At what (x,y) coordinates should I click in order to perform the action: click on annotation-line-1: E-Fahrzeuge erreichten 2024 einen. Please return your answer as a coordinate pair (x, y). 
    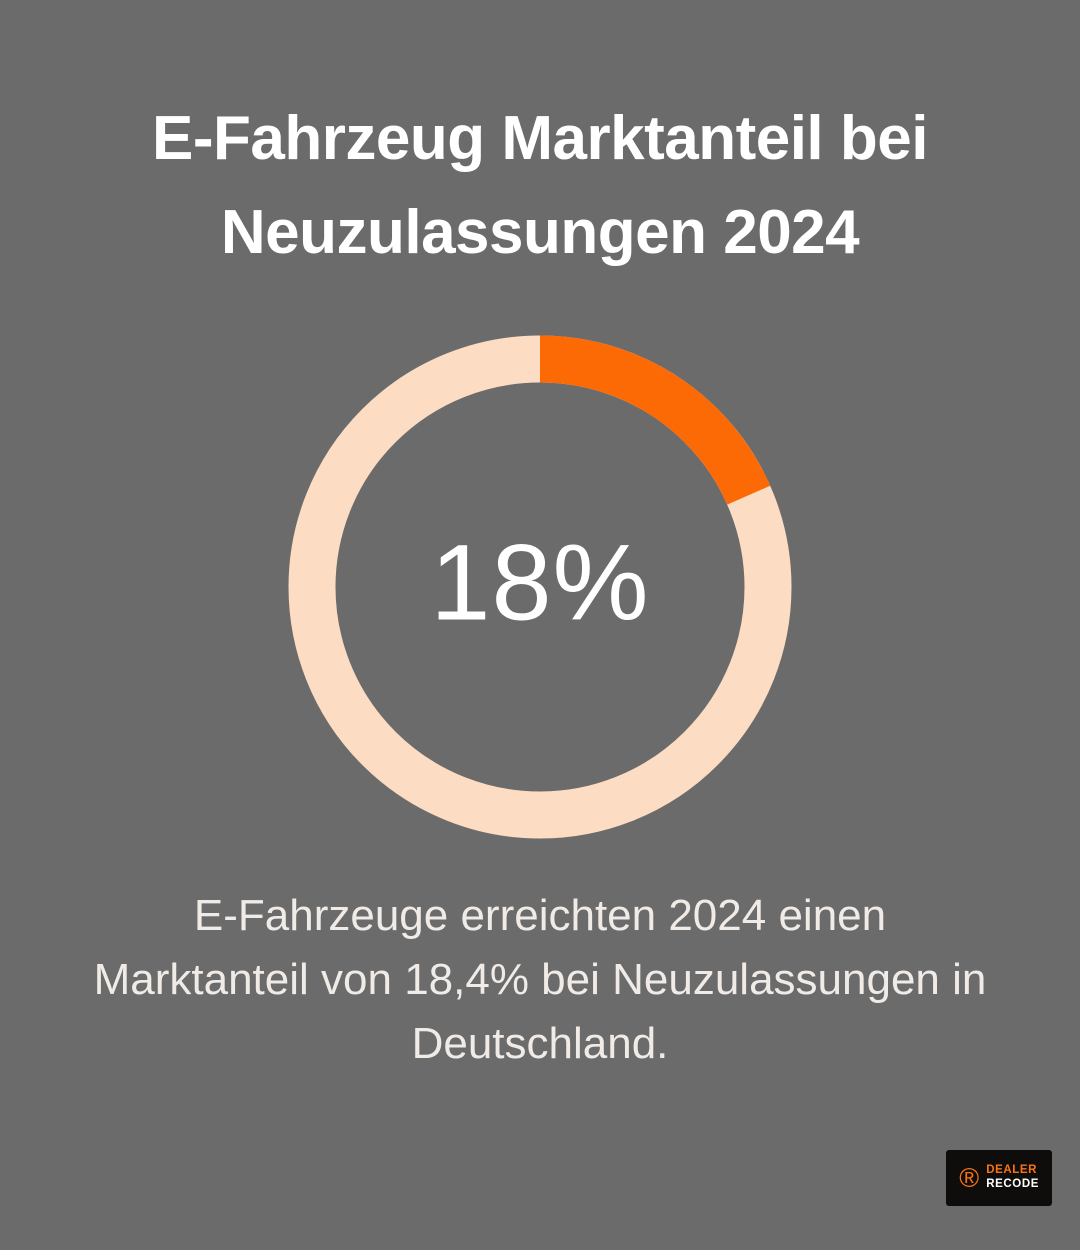
    Looking at the image, I should click on (540, 915).